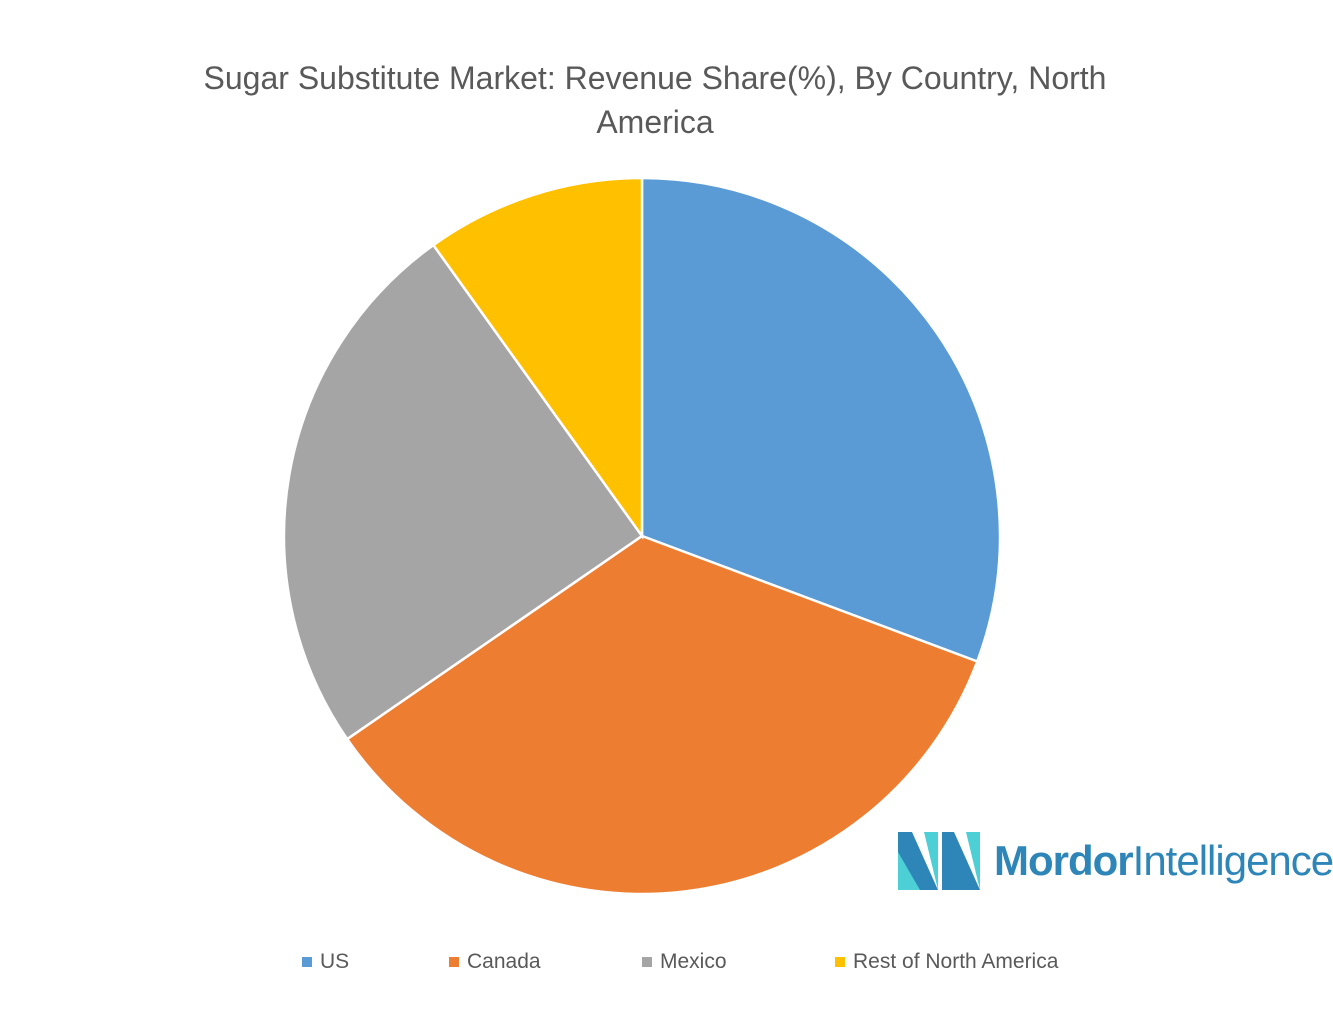 The image size is (1333, 1011). Describe the element at coordinates (821, 420) in the screenshot. I see `pie-slice-us` at that location.